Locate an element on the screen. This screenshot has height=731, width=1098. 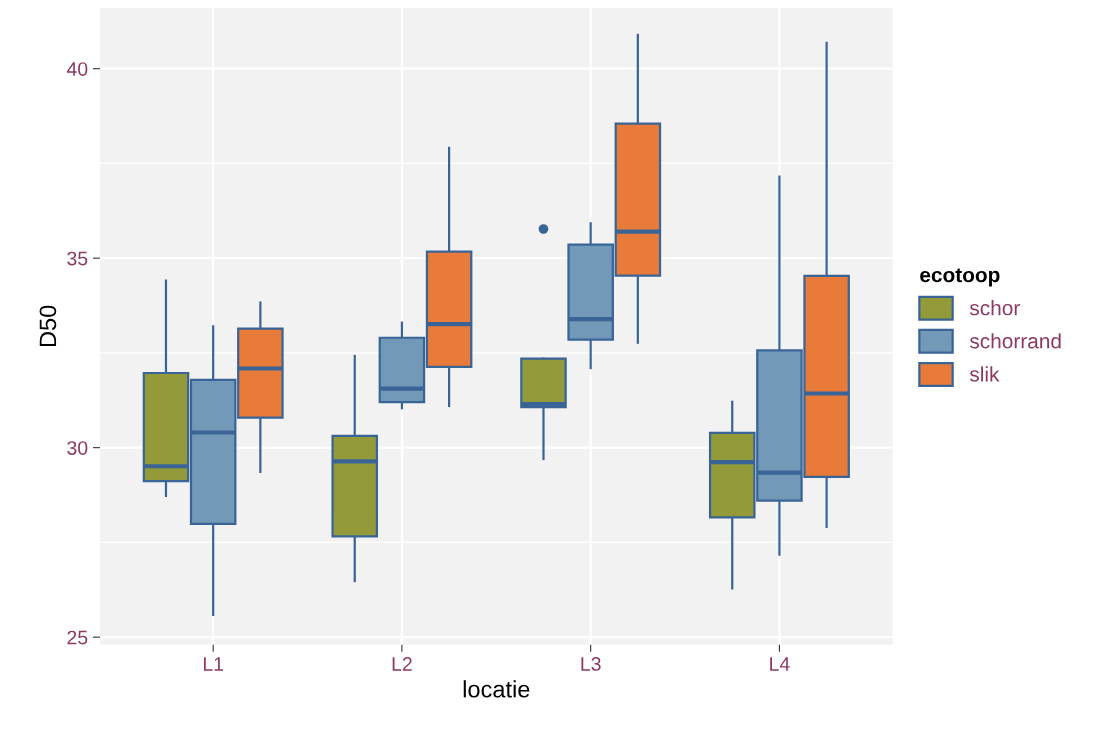
y-tick-label: 25 is located at coordinates (77, 637).